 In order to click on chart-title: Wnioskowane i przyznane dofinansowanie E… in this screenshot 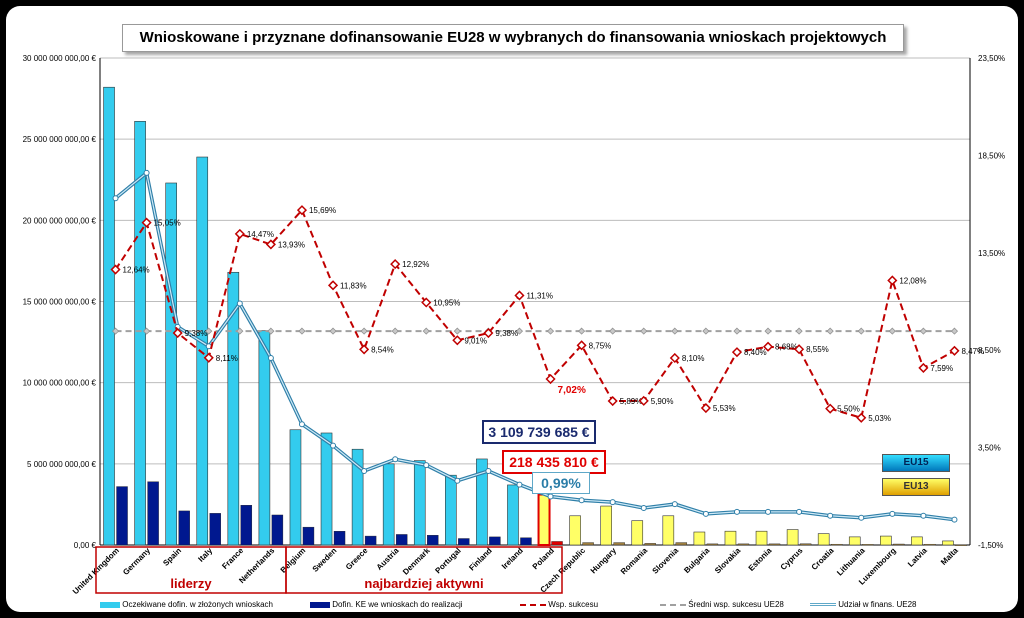, I will do `click(513, 38)`.